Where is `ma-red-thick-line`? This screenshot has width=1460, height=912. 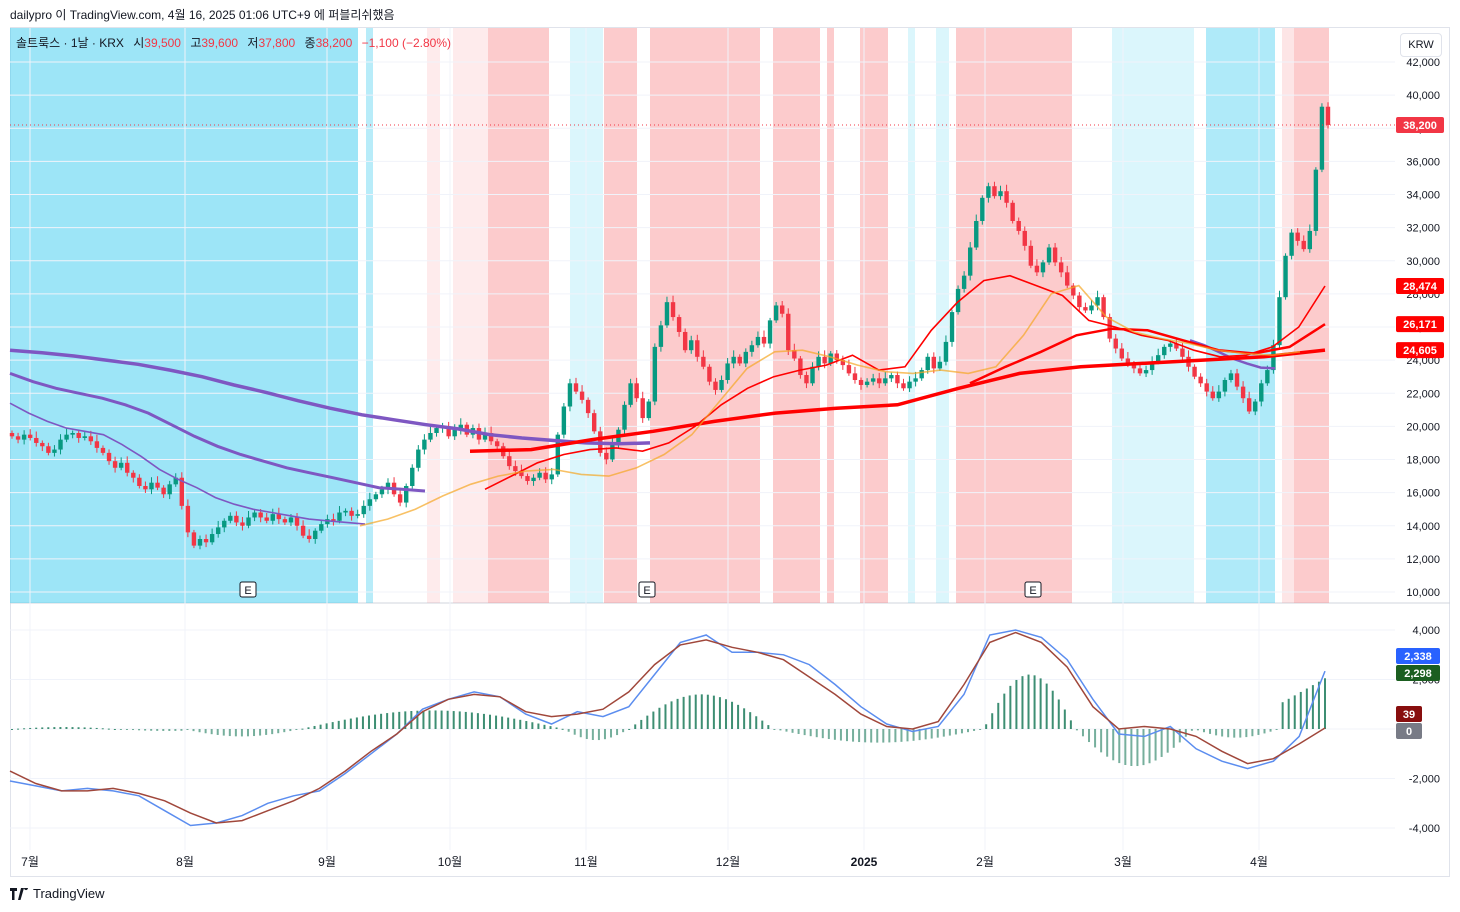
ma-red-thick-line is located at coordinates (897, 400).